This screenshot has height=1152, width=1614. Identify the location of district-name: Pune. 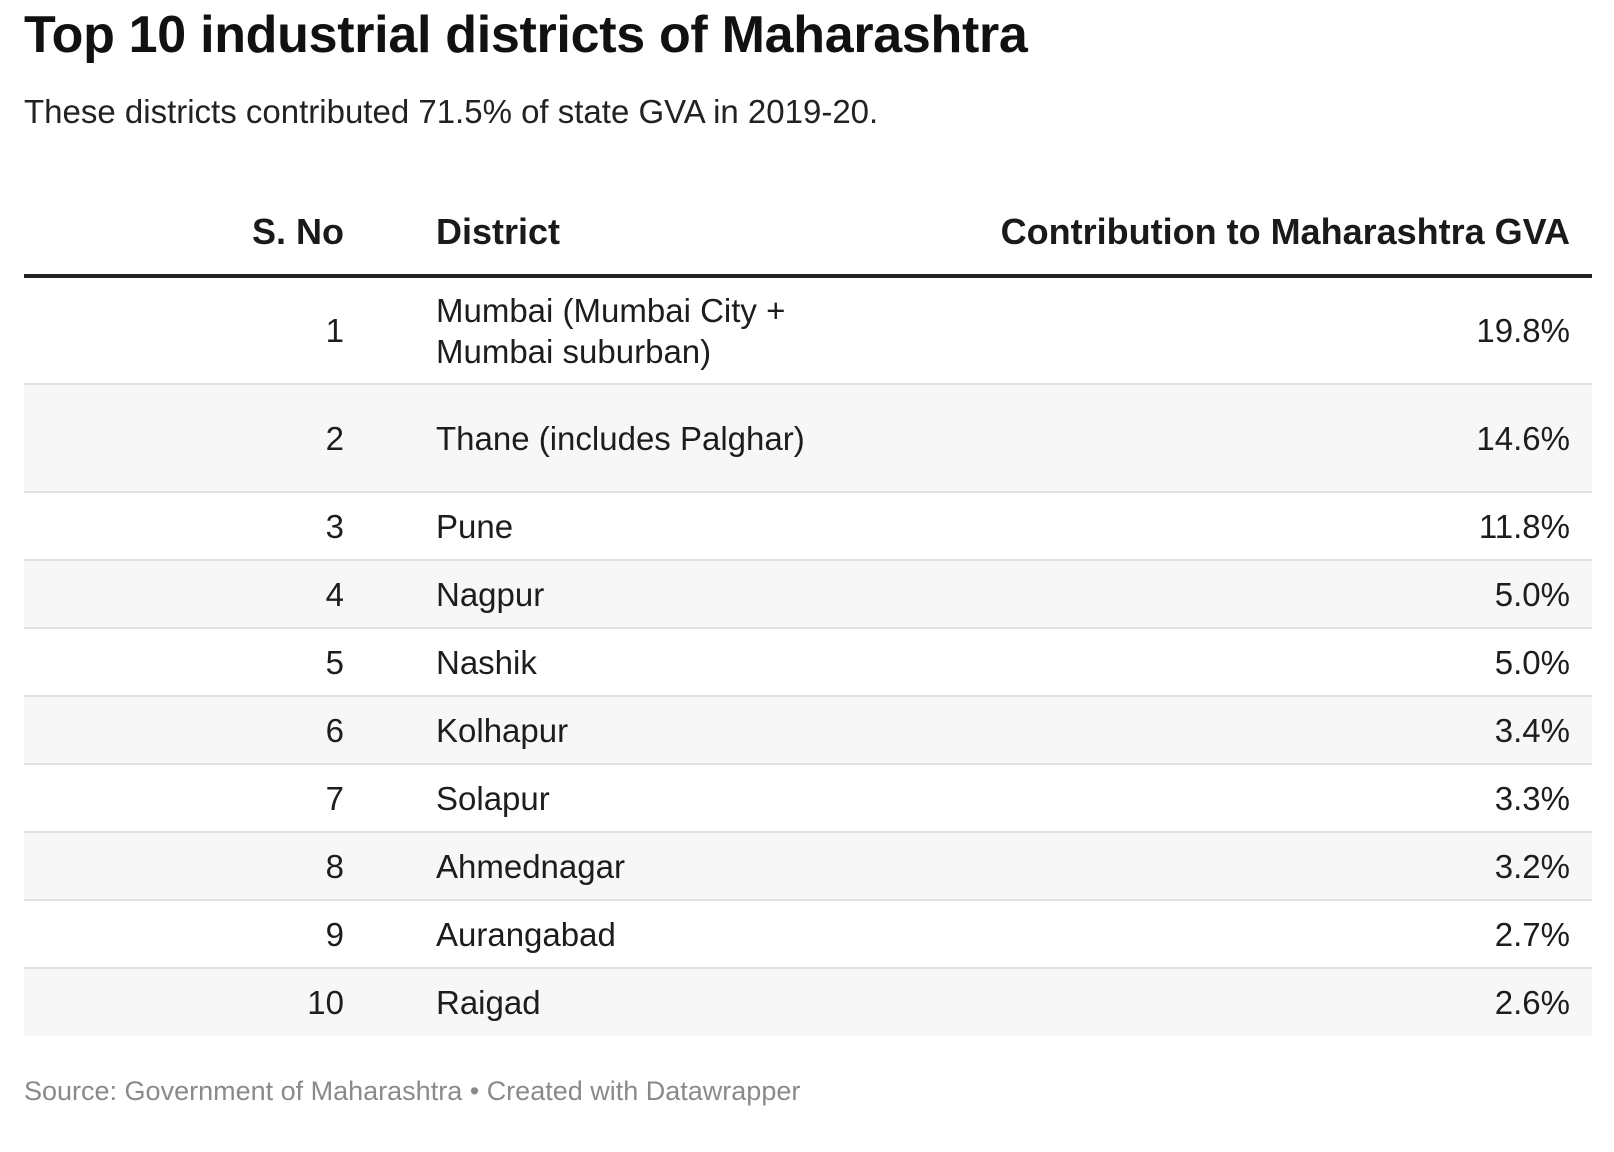
(475, 526).